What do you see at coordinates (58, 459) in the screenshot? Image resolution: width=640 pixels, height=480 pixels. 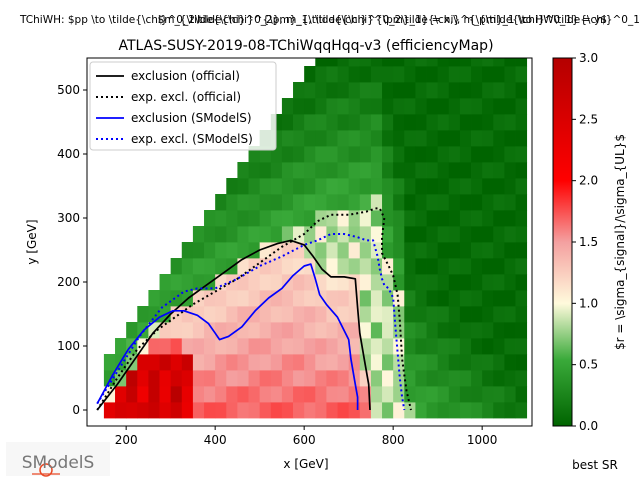 I see `smodels-logo: SModelS` at bounding box center [58, 459].